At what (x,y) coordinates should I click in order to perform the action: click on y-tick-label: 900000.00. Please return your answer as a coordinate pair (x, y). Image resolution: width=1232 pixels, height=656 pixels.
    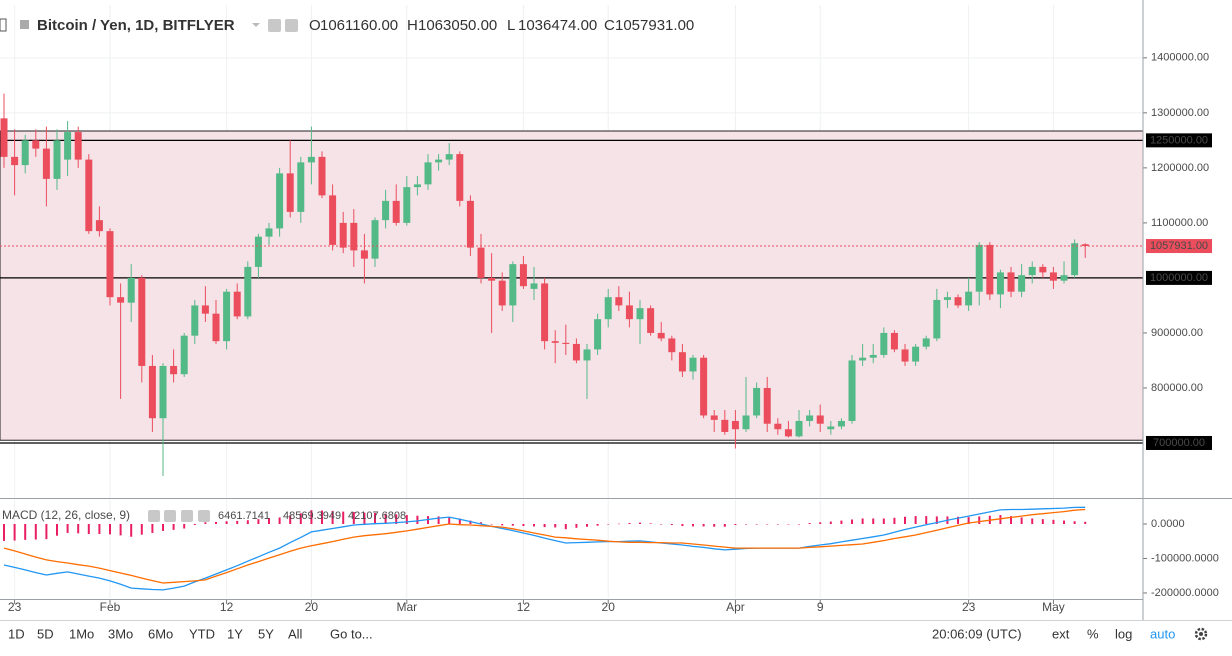
    Looking at the image, I should click on (1177, 333).